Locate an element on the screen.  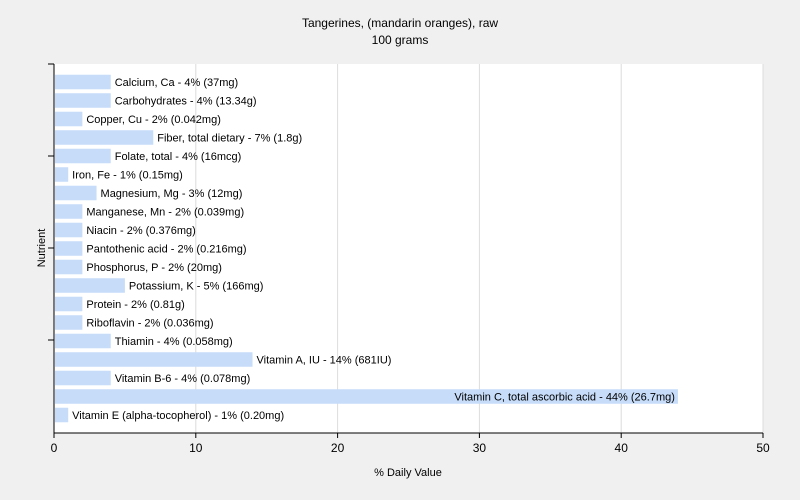
data-label-13: Riboflavin - 2% (0.036mg) is located at coordinates (149, 324).